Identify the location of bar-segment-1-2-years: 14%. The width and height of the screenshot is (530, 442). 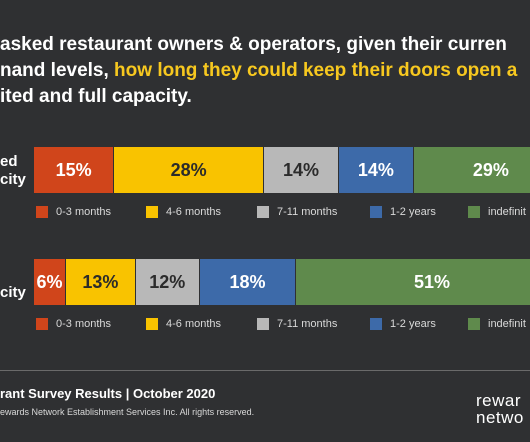
(376, 170).